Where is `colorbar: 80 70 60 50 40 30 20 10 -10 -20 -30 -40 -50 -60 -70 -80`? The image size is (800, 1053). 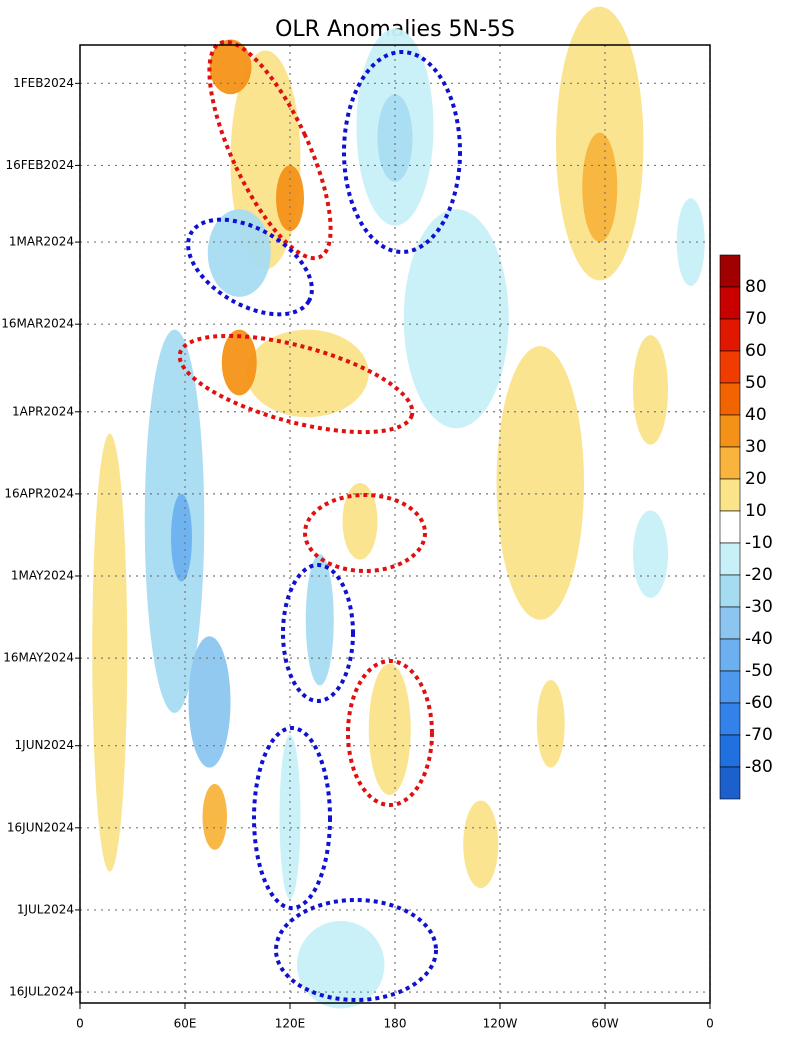 colorbar: 80 70 60 50 40 30 20 10 -10 -20 -30 -40 -50 -60 -70 -80 is located at coordinates (746, 527).